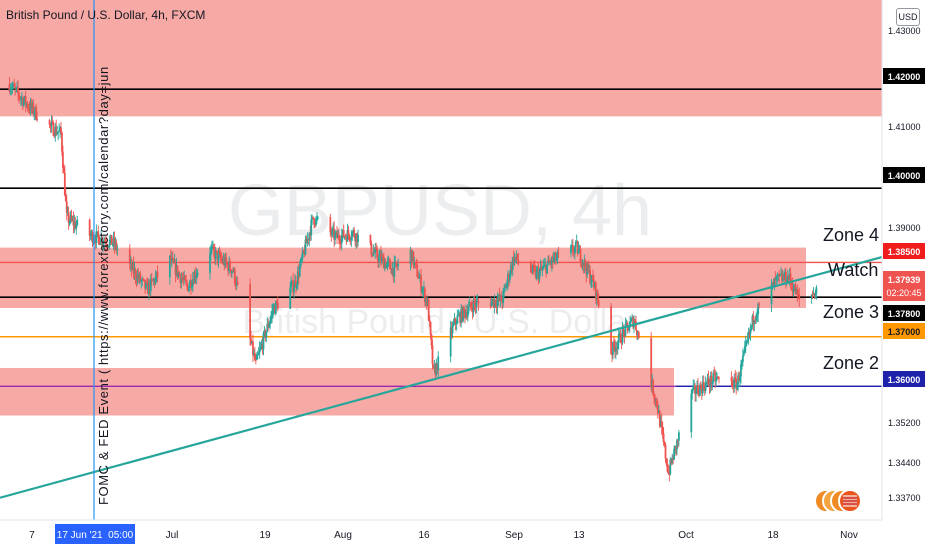 Image resolution: width=932 pixels, height=550 pixels. I want to click on price-axis, so click(907, 260).